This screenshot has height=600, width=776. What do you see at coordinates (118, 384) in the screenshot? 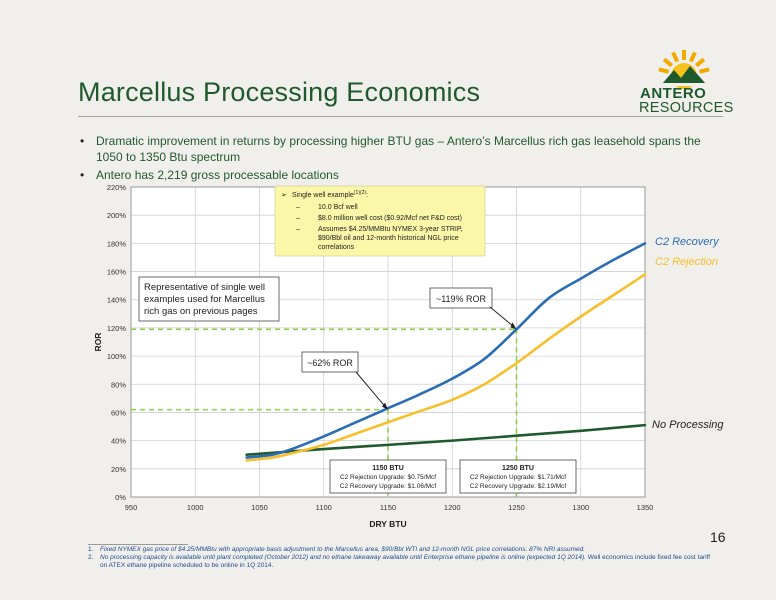
I see `y-tick-label: 80%` at bounding box center [118, 384].